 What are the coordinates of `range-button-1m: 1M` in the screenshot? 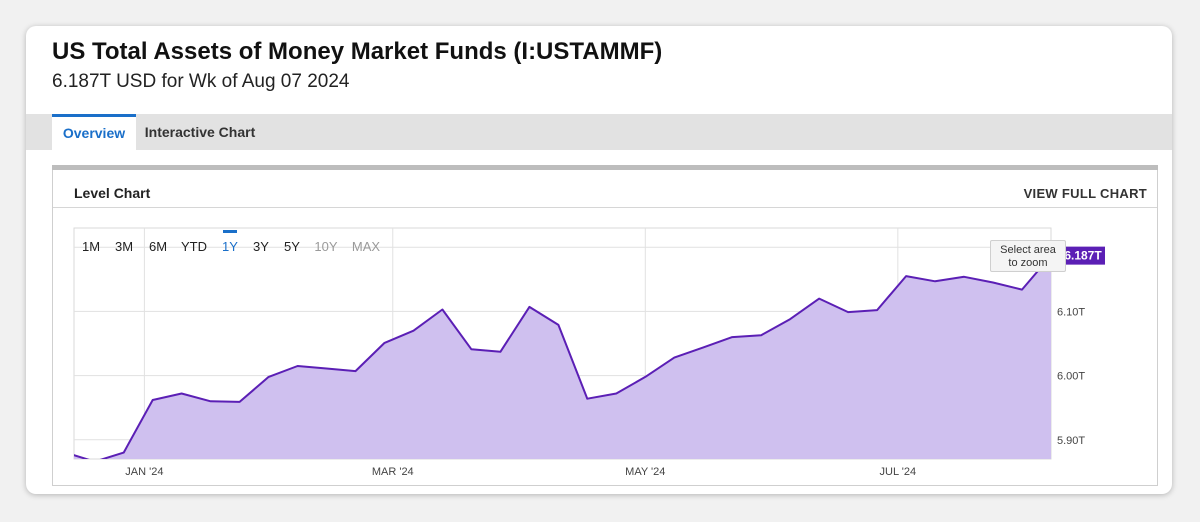 It's located at (91, 246).